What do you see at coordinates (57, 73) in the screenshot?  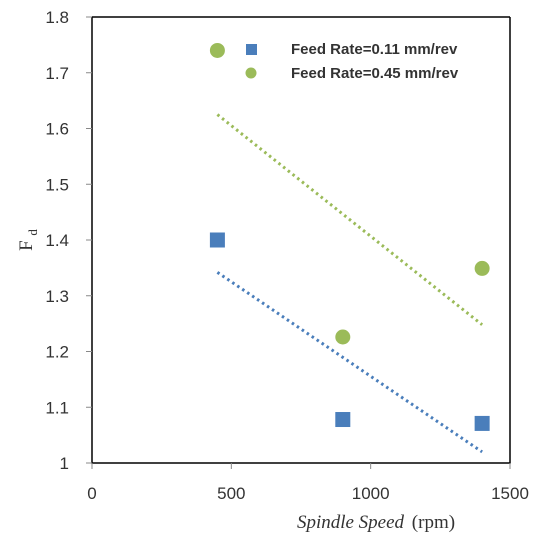 I see `y-tick-label: 1.7` at bounding box center [57, 73].